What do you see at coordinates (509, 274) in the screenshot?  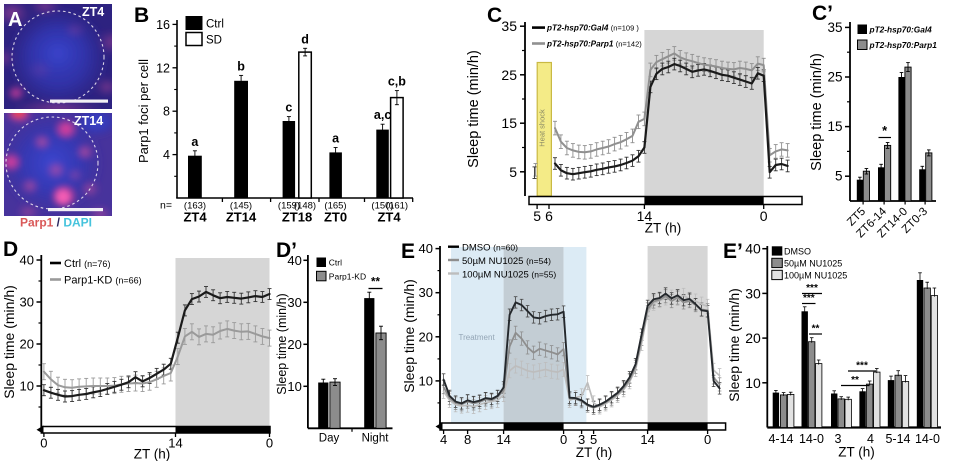 I see `svg-text: 100µM NU1025 (n=55)` at bounding box center [509, 274].